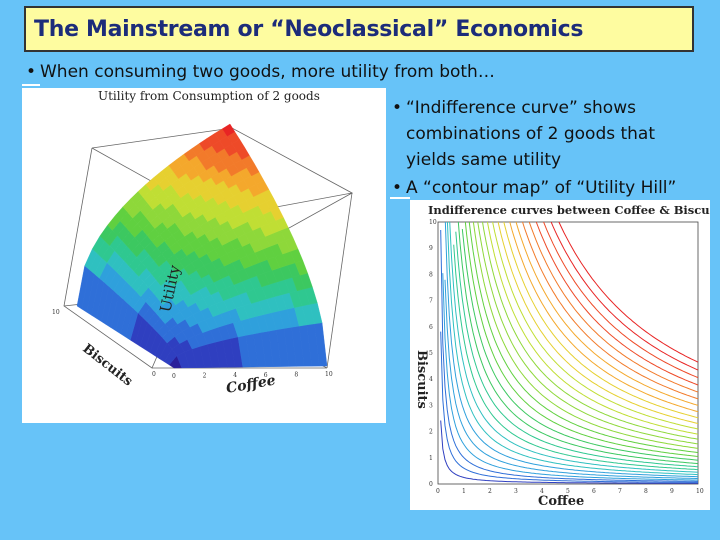  Describe the element at coordinates (521, 108) in the screenshot. I see `bullet-2-line-1: “Indifference curve” shows` at that location.